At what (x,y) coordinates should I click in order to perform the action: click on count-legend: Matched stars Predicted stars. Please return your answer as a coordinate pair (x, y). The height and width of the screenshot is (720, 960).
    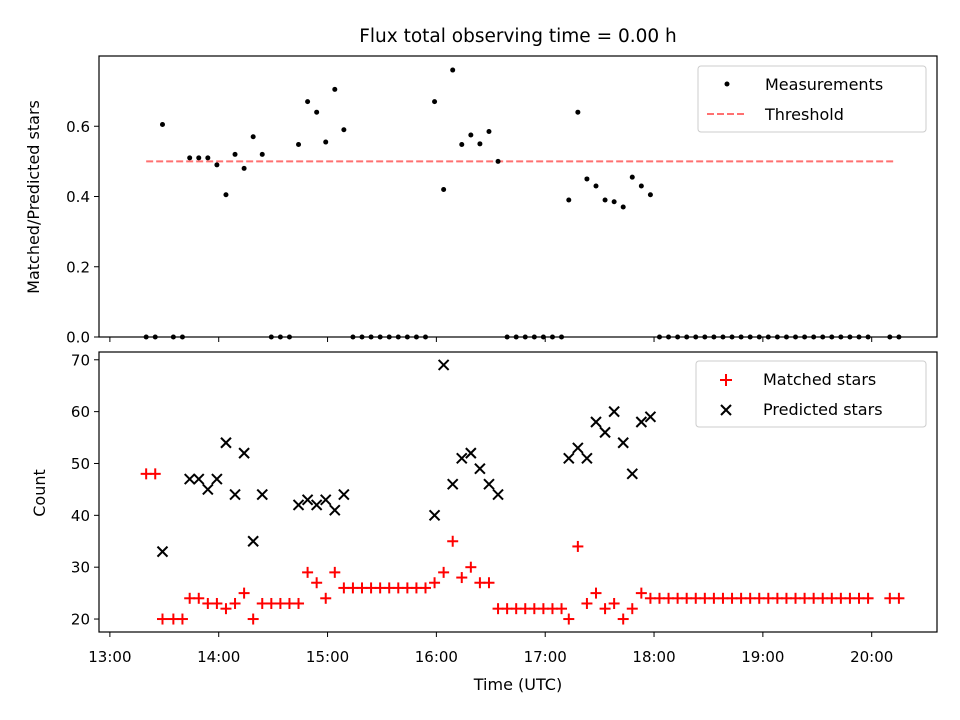
    Looking at the image, I should click on (811, 394).